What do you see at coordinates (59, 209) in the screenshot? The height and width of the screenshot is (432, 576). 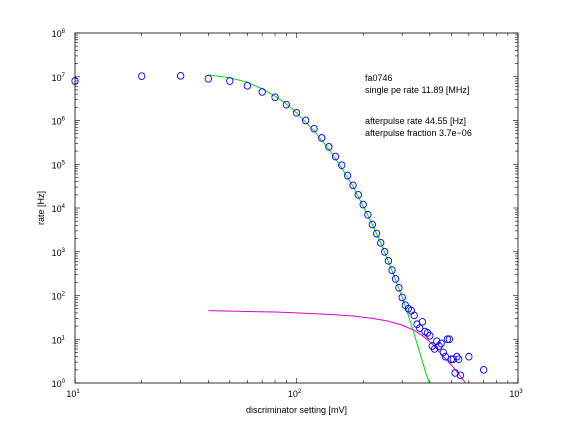 I see `y-tick-label: 104` at bounding box center [59, 209].